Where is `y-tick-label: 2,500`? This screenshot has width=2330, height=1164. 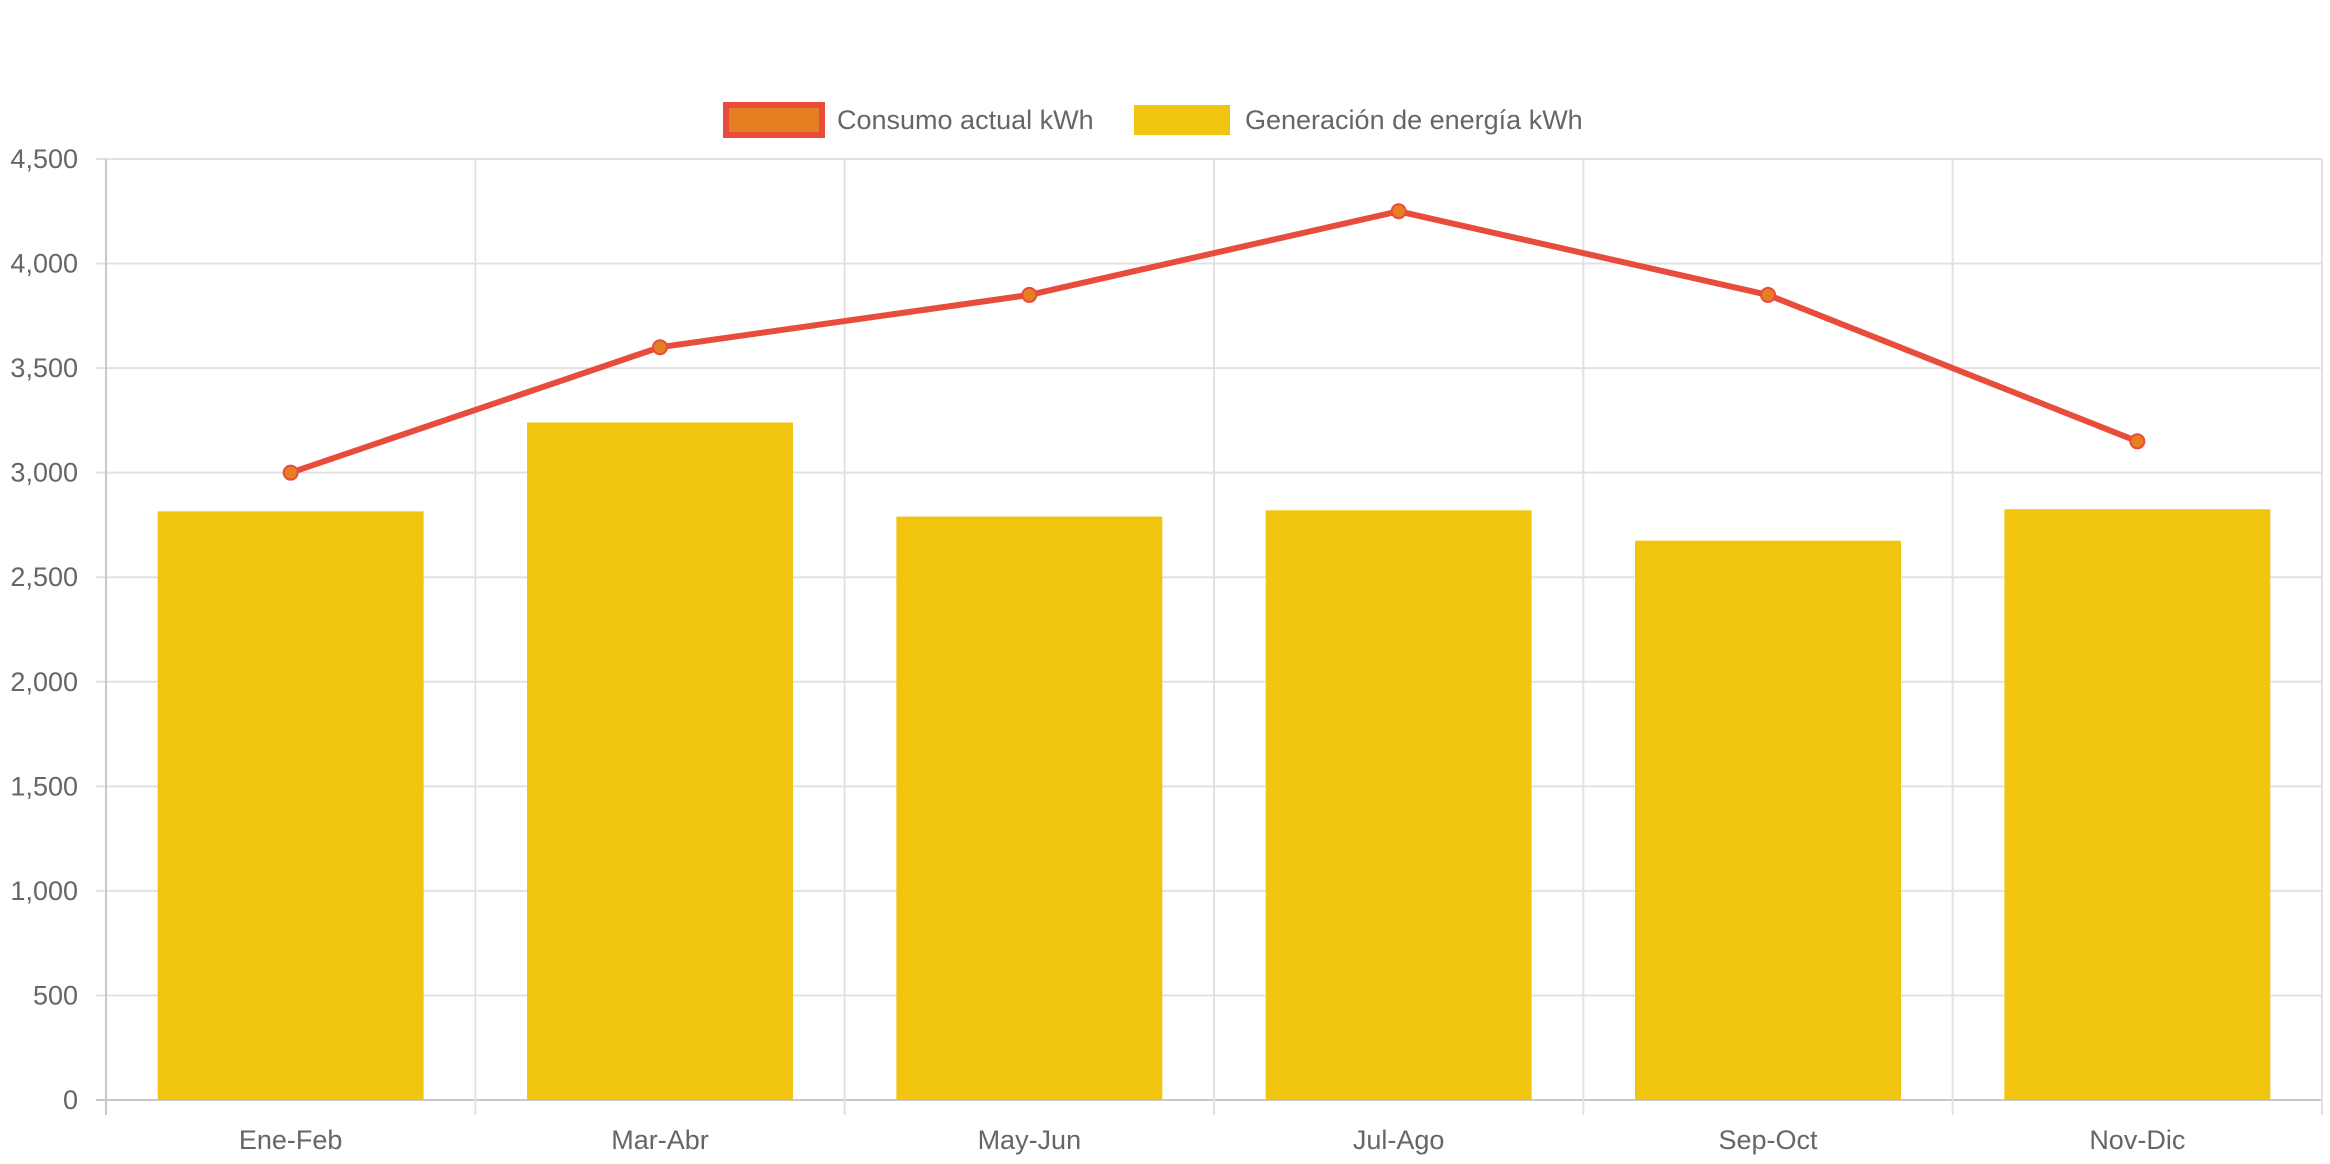 y-tick-label: 2,500 is located at coordinates (44, 577).